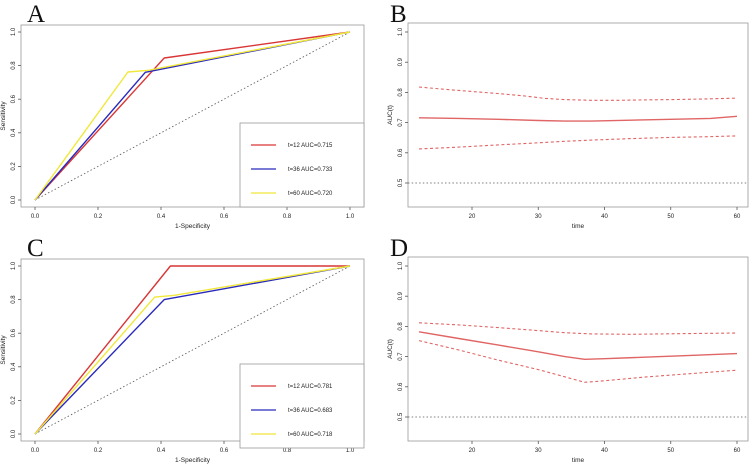 The image size is (753, 468). What do you see at coordinates (98, 217) in the screenshot?
I see `panel-a-x-tick-label: 0.2` at bounding box center [98, 217].